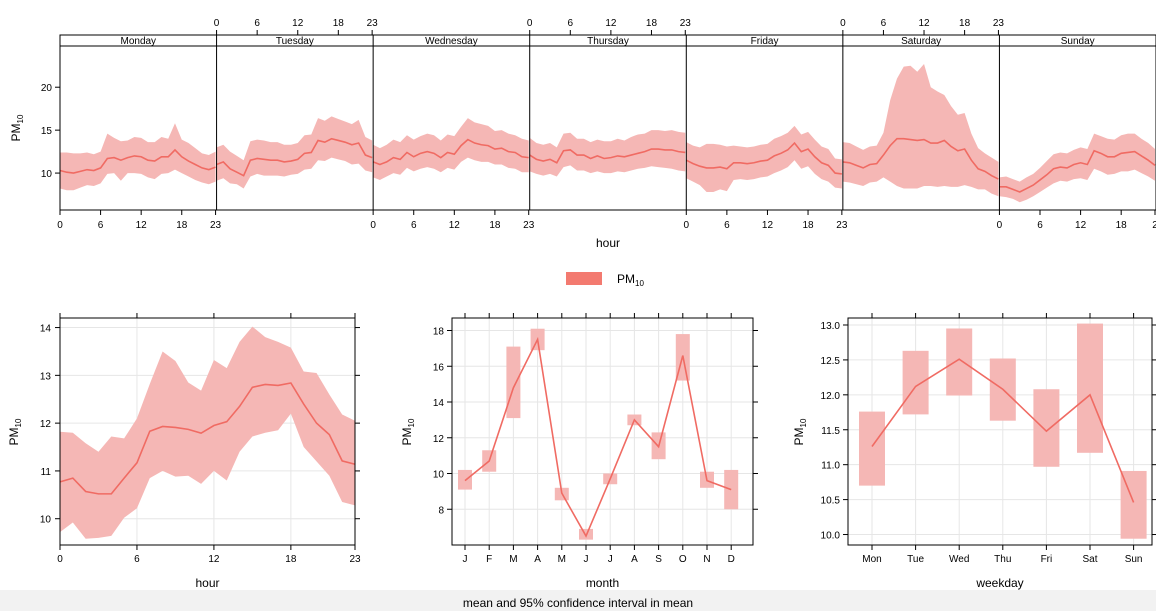 This screenshot has height=611, width=1156. I want to click on ci-box-weekday-tue, so click(915, 382).